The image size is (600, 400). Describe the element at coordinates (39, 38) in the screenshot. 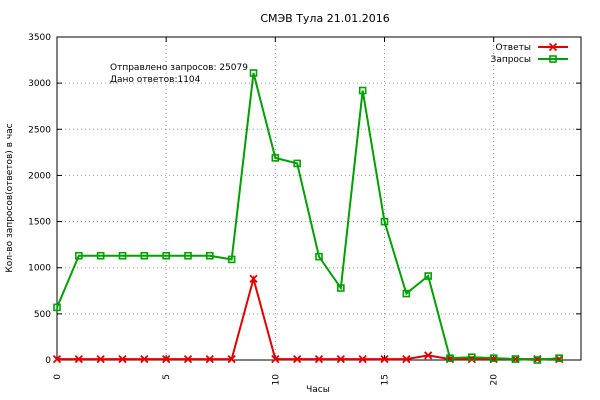

I see `y-tick-label: 3500` at that location.